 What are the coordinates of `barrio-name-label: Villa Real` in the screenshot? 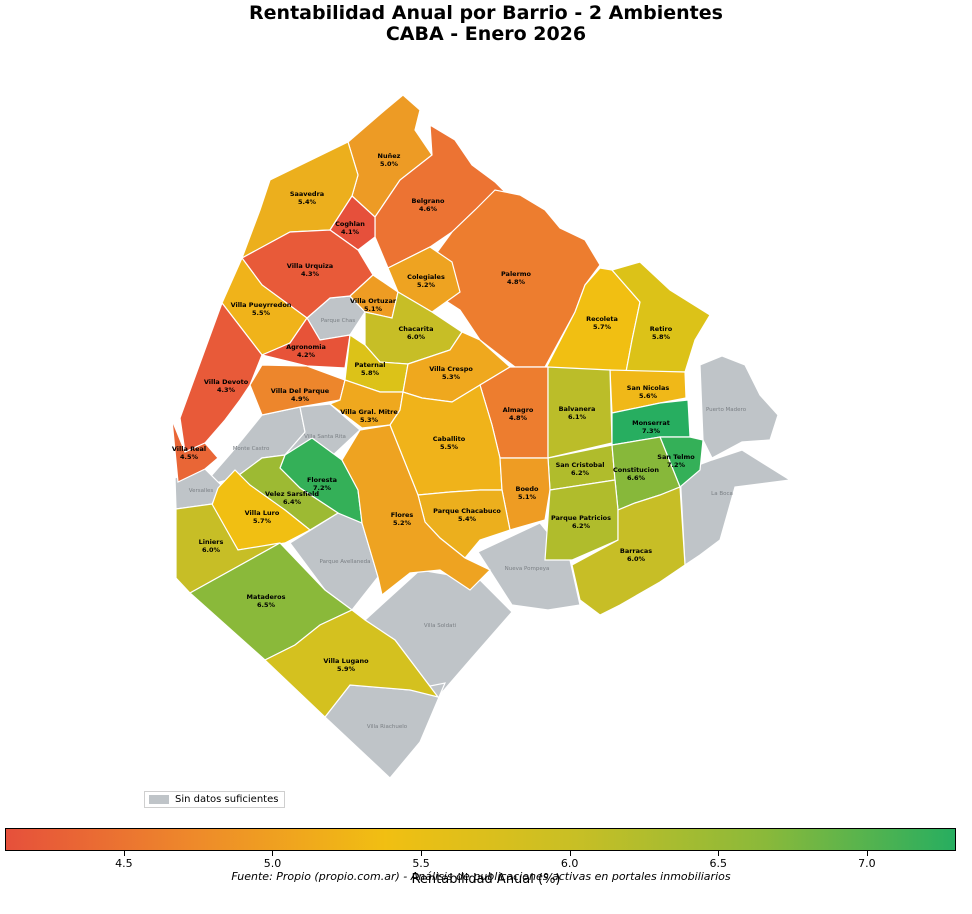 It's located at (189, 449).